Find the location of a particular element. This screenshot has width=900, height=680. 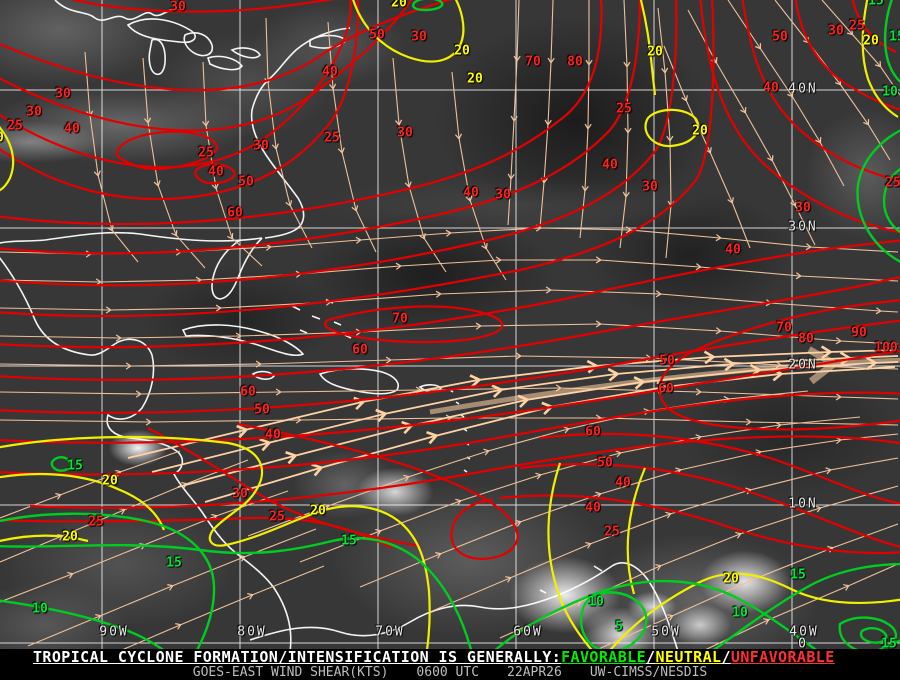

latitude-label-30N: 30N is located at coordinates (803, 227).